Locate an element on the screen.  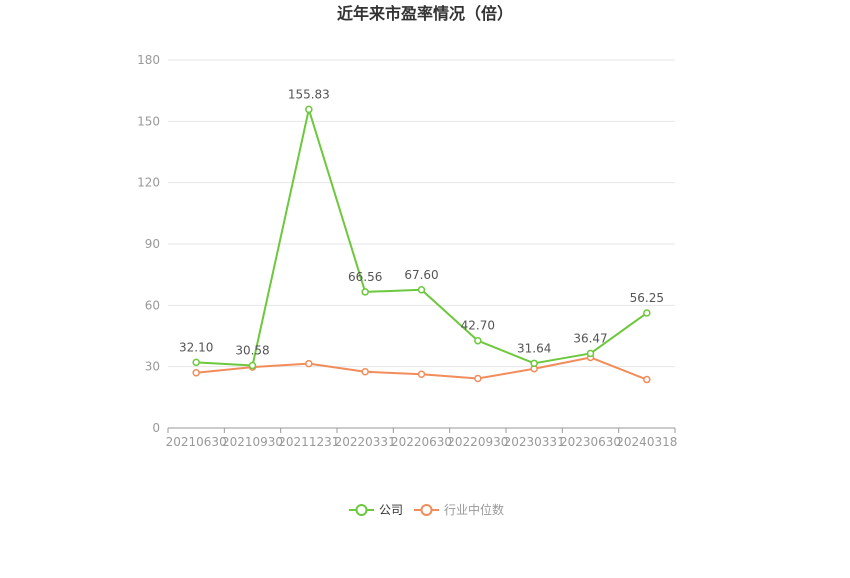
y-tick-label: 120 is located at coordinates (148, 183).